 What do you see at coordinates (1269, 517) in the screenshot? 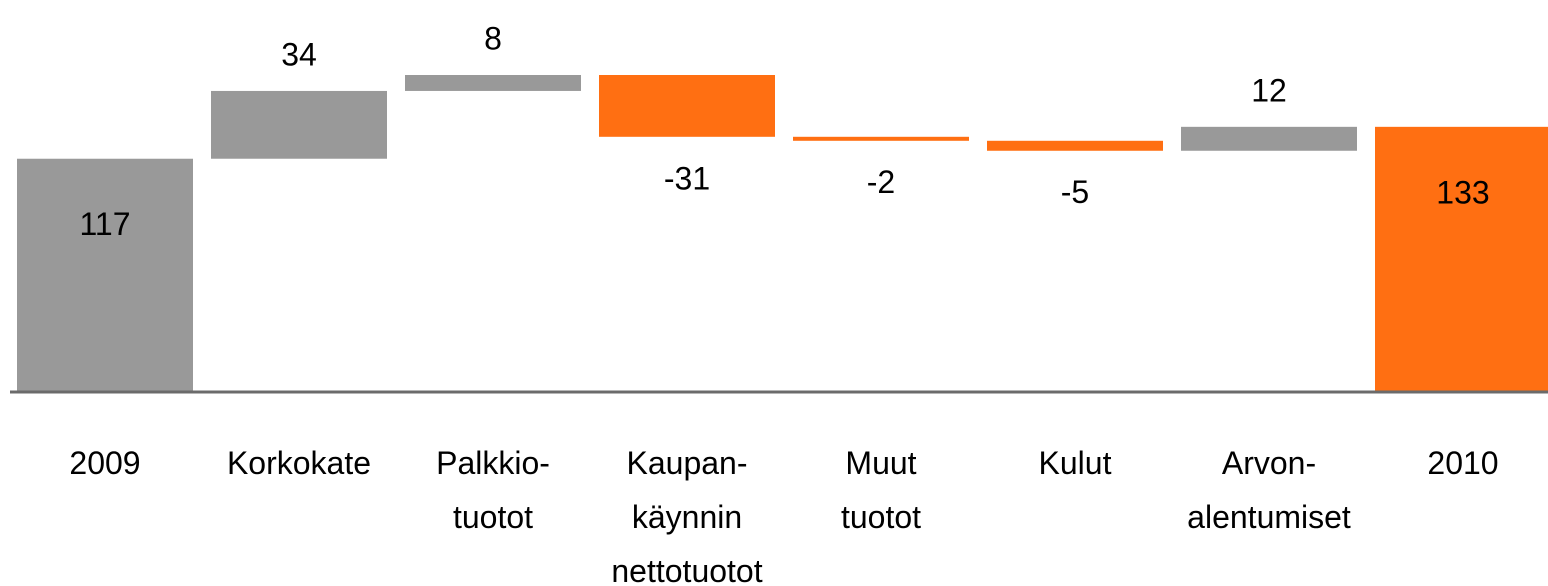
I see `x-tick-label-line: alentumiset` at bounding box center [1269, 517].